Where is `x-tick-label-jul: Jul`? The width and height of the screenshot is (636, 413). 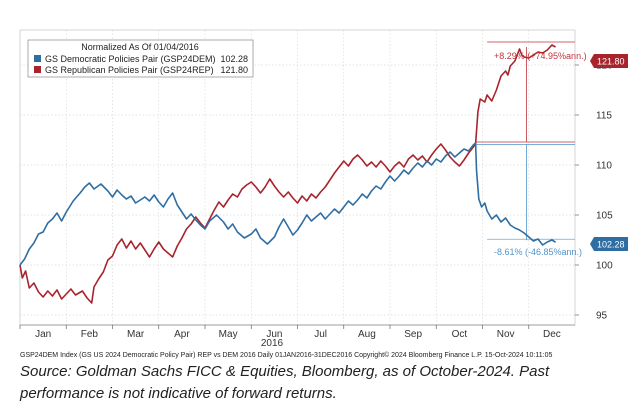 x-tick-label-jul: Jul is located at coordinates (320, 334).